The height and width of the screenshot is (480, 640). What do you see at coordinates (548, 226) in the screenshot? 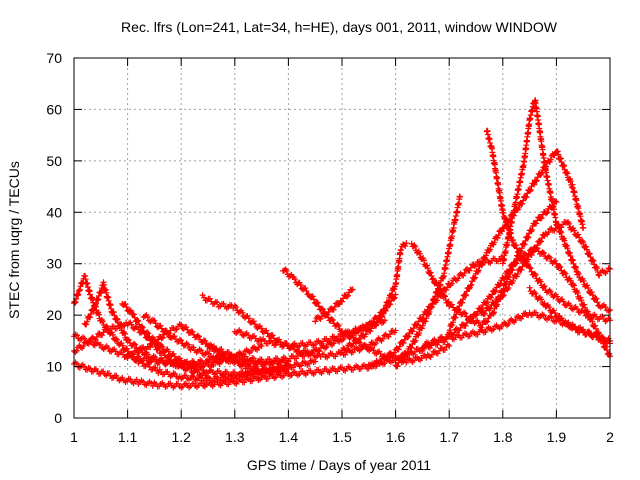
I see `series-arc19` at bounding box center [548, 226].